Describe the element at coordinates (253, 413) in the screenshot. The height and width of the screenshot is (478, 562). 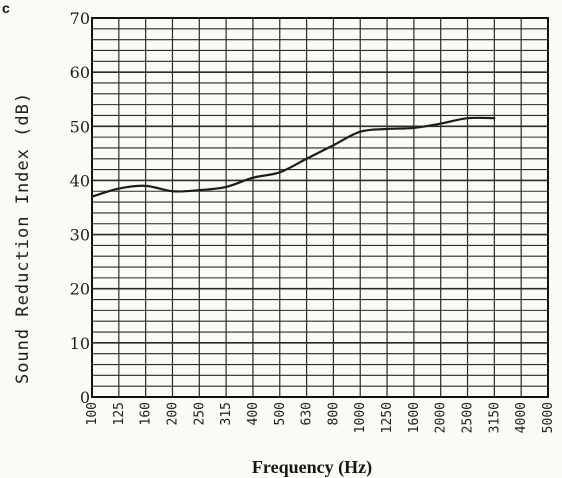
I see `x-tick-label: 400` at that location.